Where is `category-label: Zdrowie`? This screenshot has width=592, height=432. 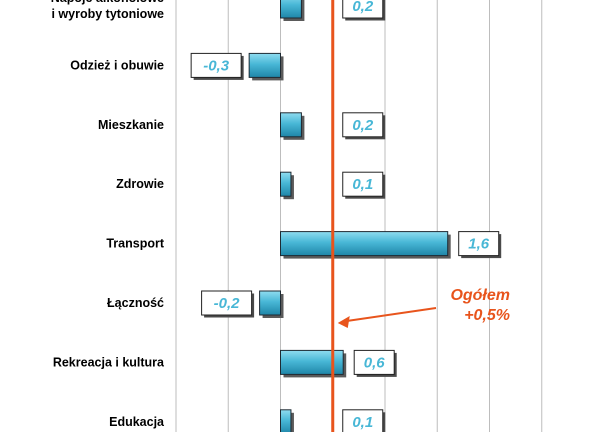 category-label: Zdrowie is located at coordinates (140, 184).